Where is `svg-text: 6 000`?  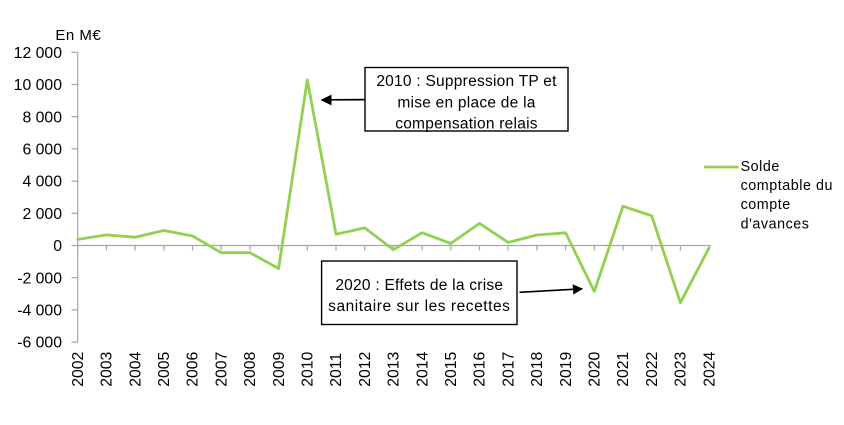 svg-text: 6 000 is located at coordinates (42, 150).